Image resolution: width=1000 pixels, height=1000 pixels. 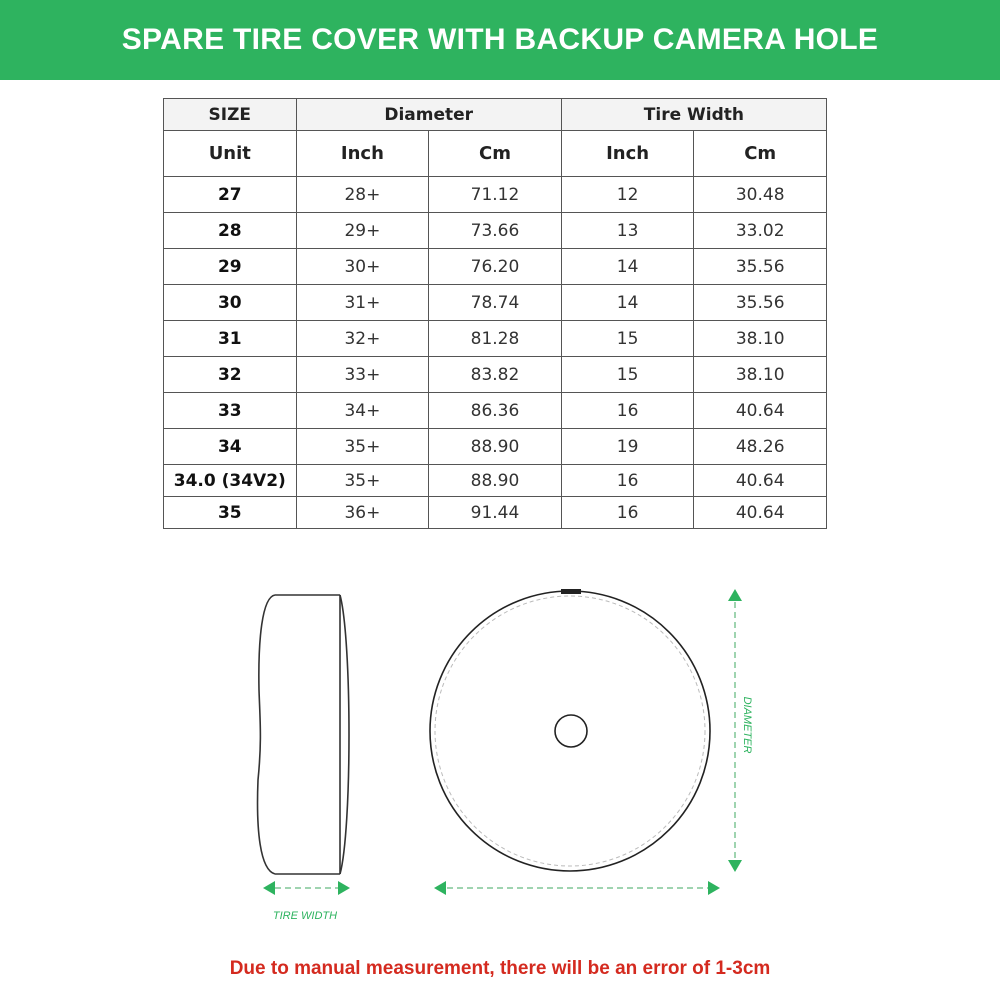 What do you see at coordinates (495, 446) in the screenshot?
I see `cell-diameter-cm: 88.90` at bounding box center [495, 446].